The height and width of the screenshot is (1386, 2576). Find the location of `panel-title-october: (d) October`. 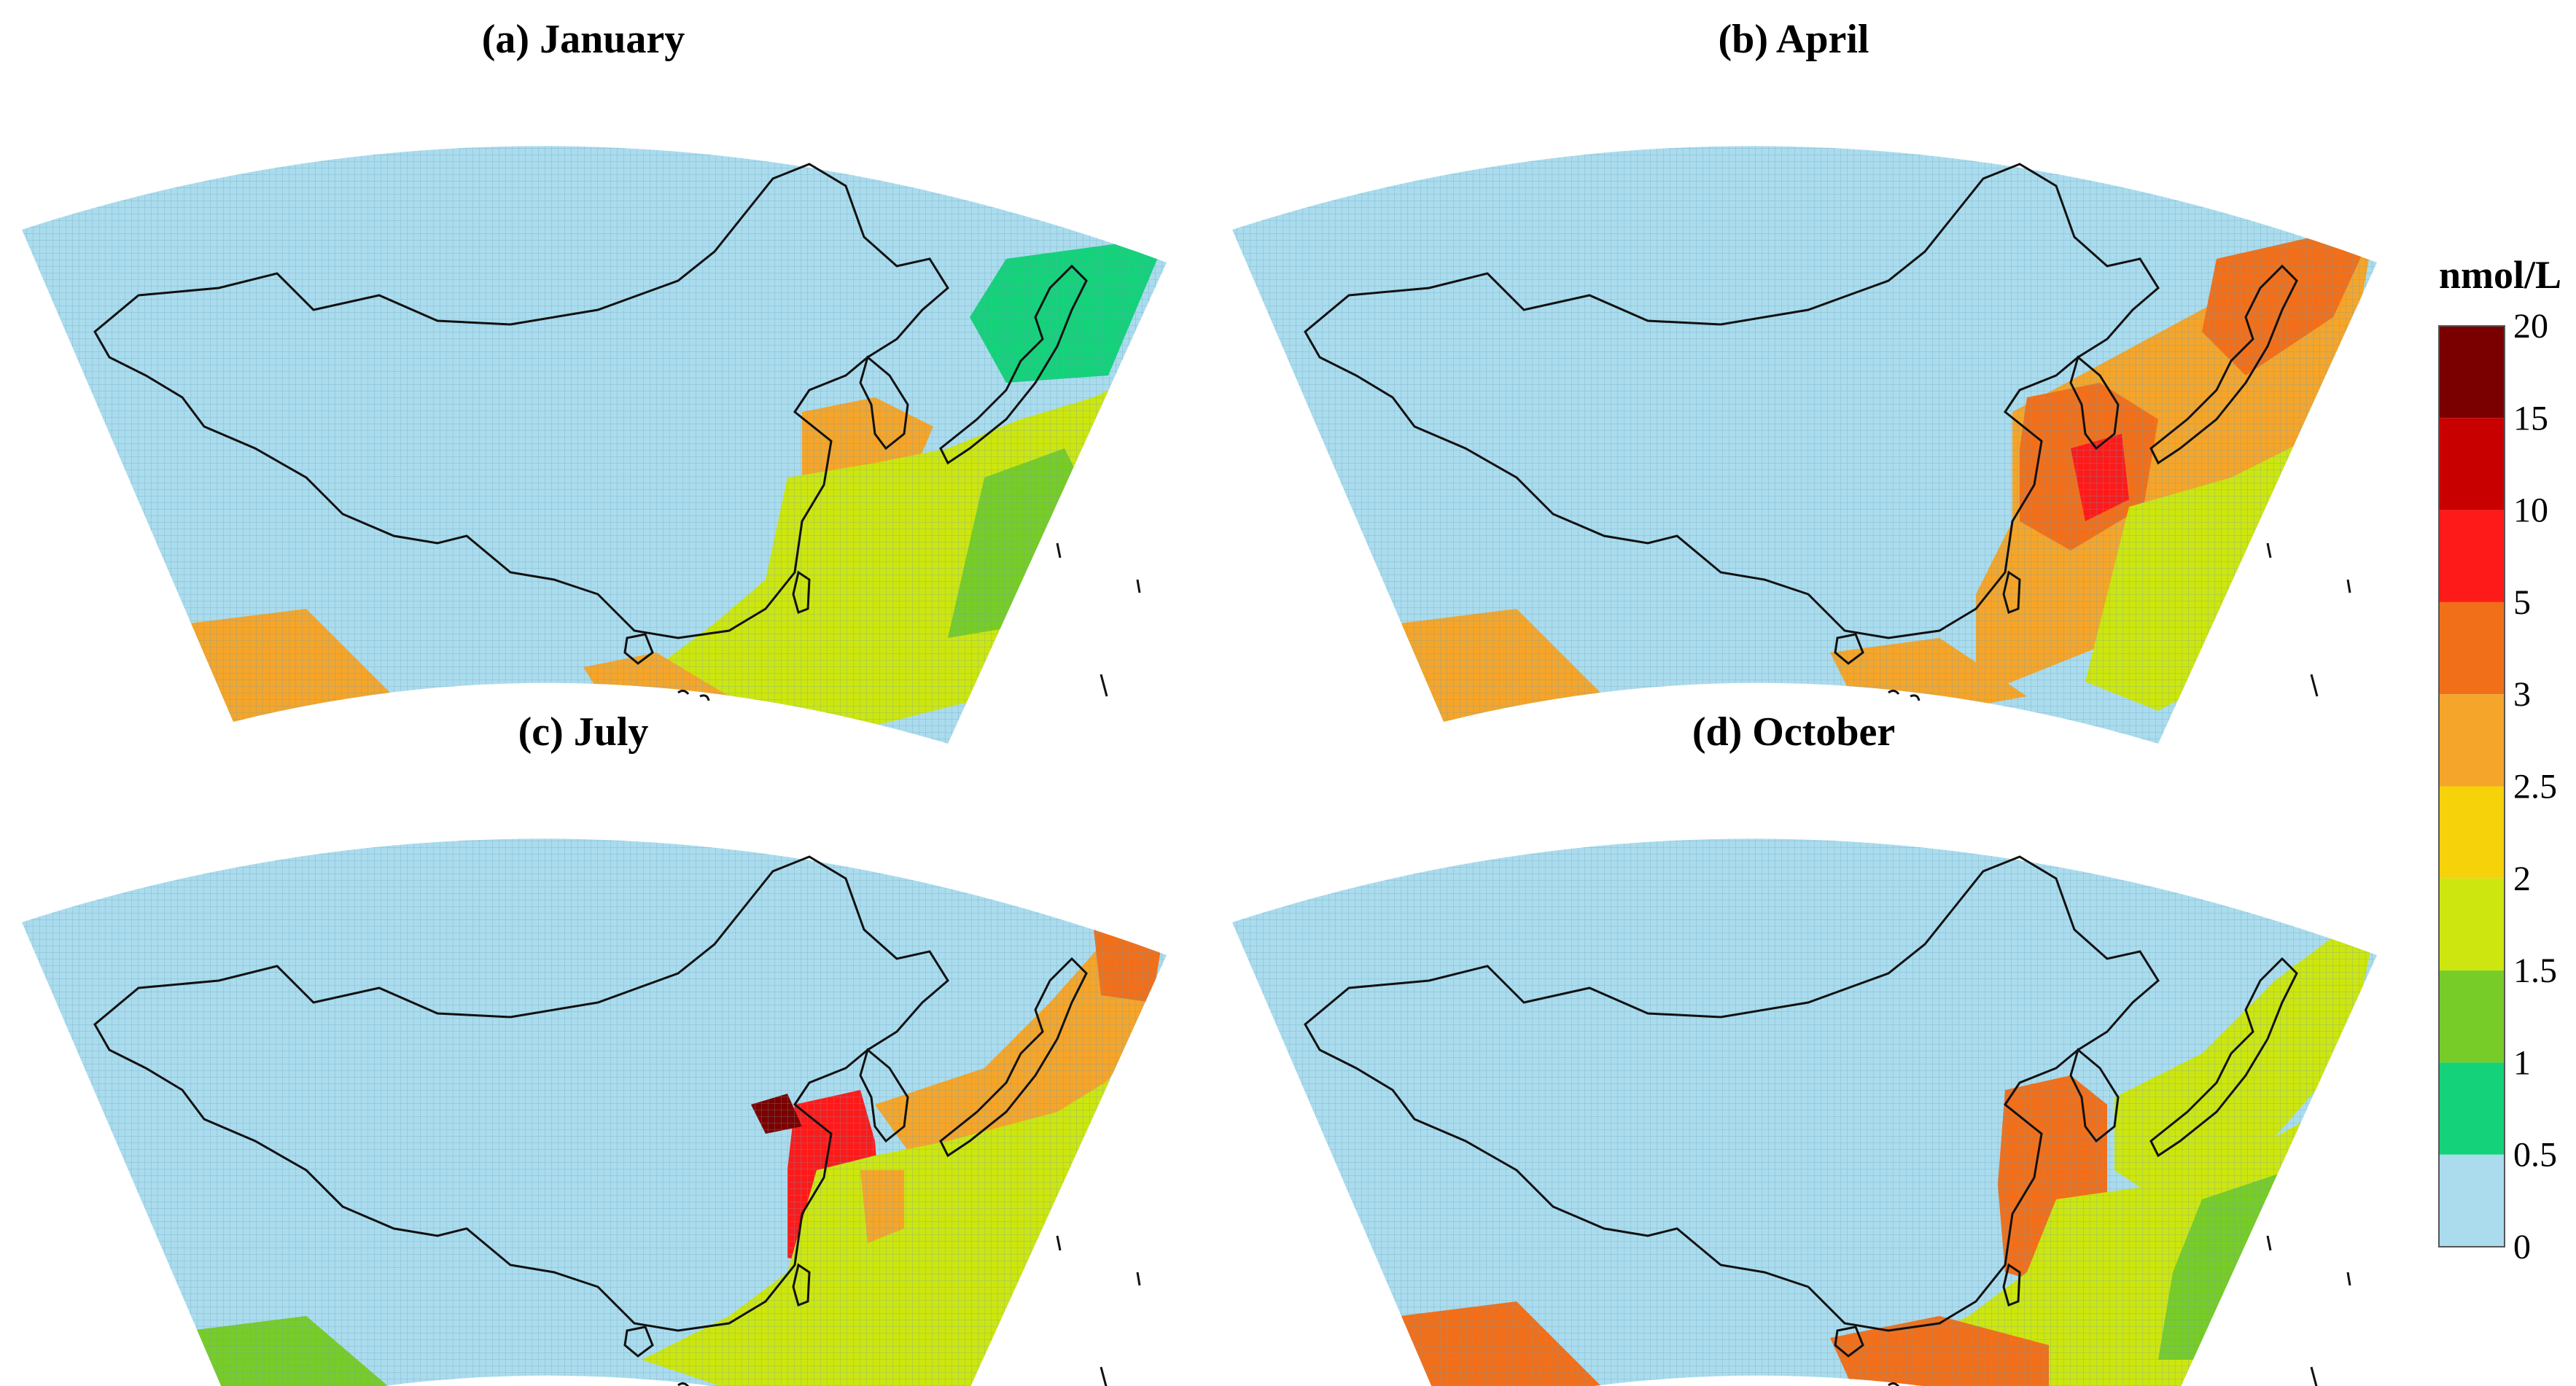

panel-title-october: (d) October is located at coordinates (1793, 732).